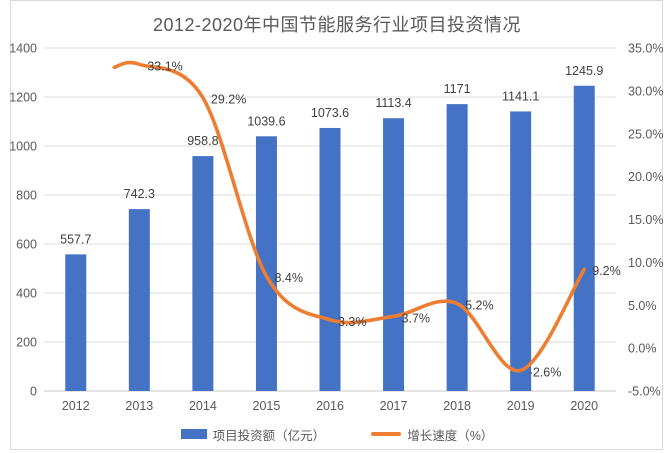 This screenshot has height=453, width=666. Describe the element at coordinates (228, 100) in the screenshot. I see `growth-value-label: 29.2%` at that location.